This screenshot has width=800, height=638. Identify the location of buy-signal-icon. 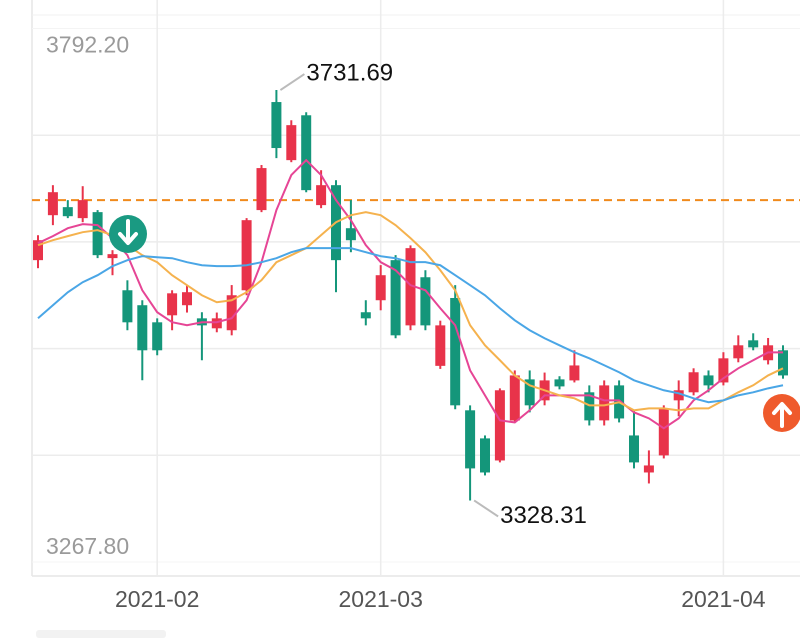
(781, 413).